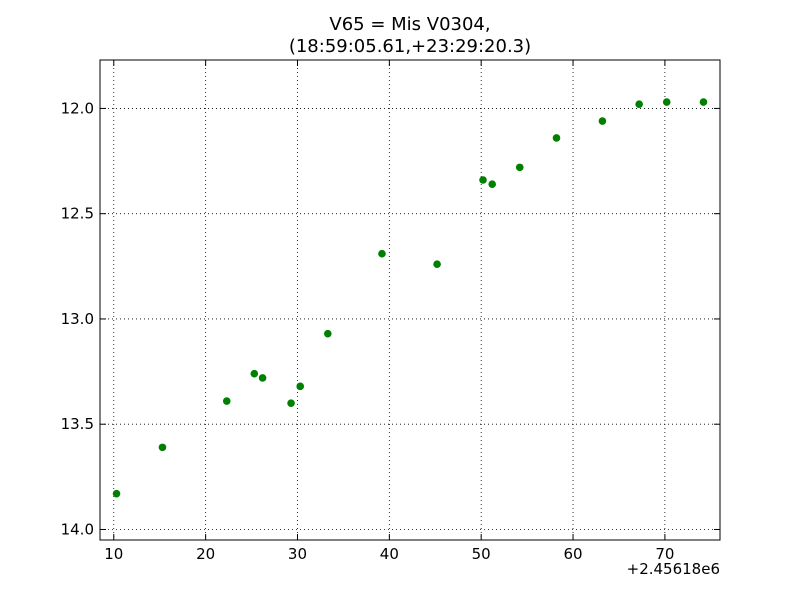 The image size is (800, 600). Describe the element at coordinates (77, 108) in the screenshot. I see `y-tick-label: 12.0` at that location.